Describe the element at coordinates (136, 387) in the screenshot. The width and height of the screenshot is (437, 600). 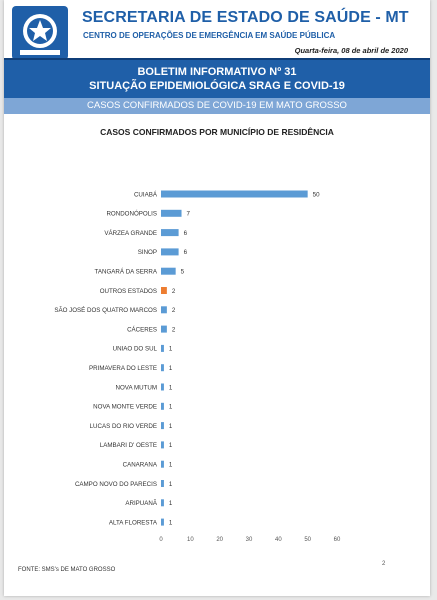
I see `category-label: NOVA MUTUM` at that location.